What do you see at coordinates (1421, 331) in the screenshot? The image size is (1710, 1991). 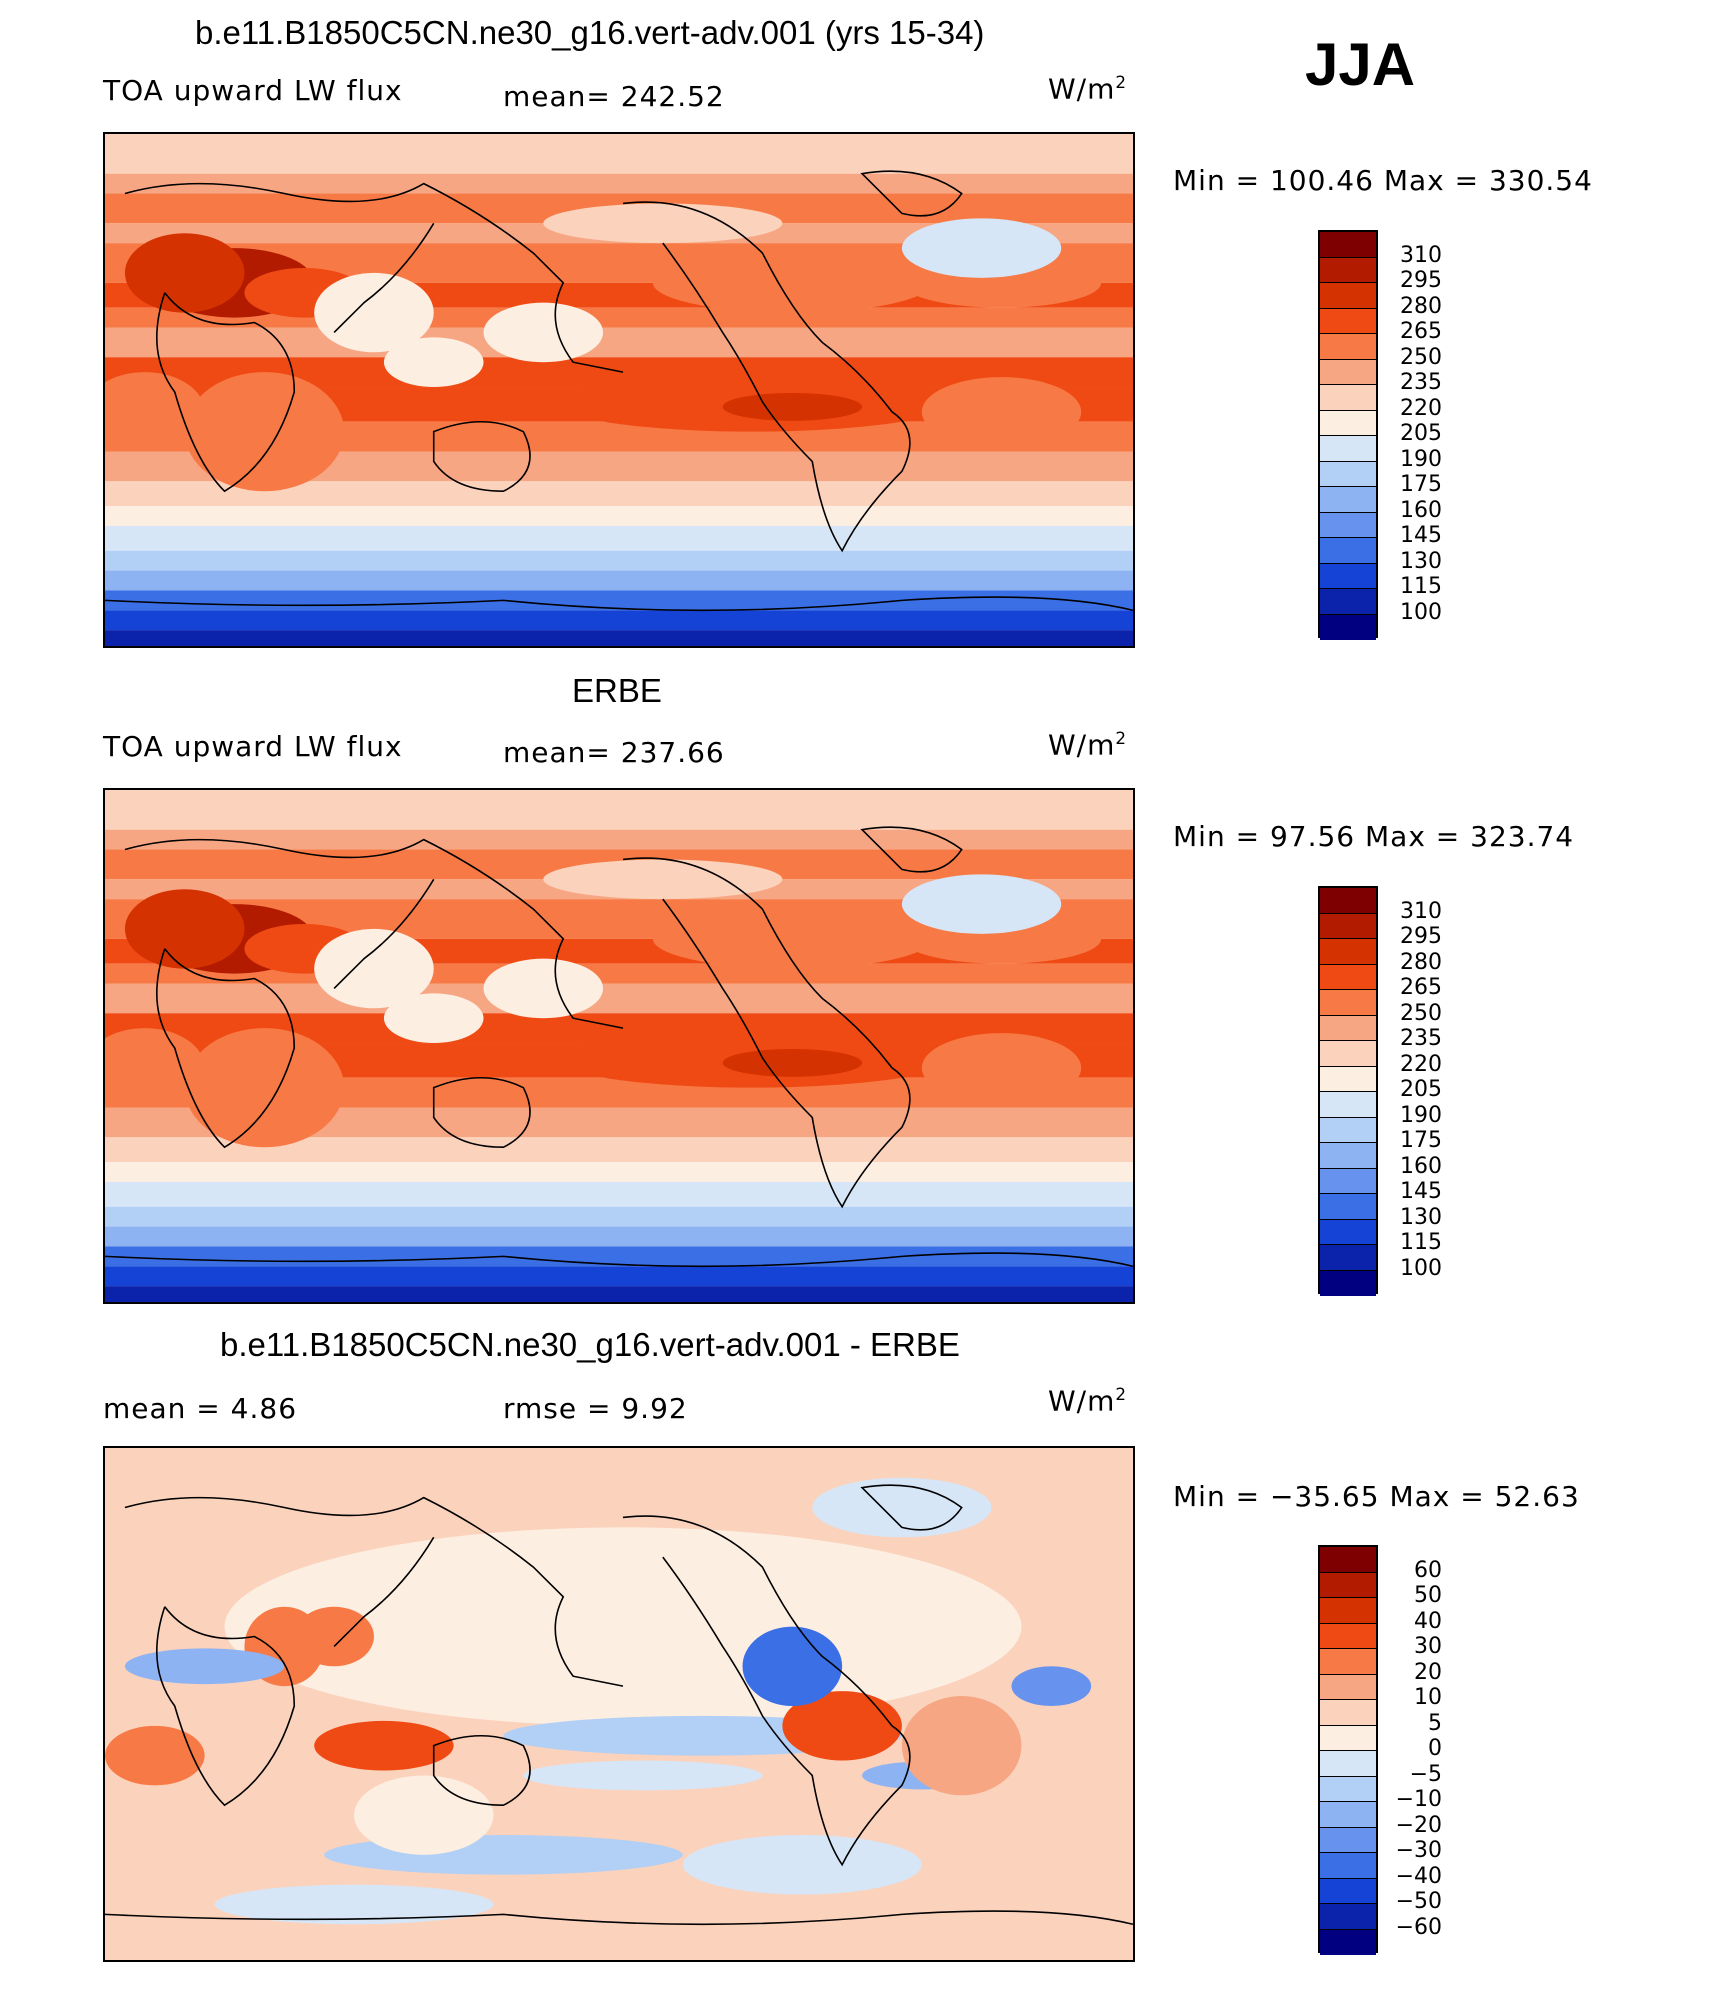 I see `colorbar-label: 265` at bounding box center [1421, 331].